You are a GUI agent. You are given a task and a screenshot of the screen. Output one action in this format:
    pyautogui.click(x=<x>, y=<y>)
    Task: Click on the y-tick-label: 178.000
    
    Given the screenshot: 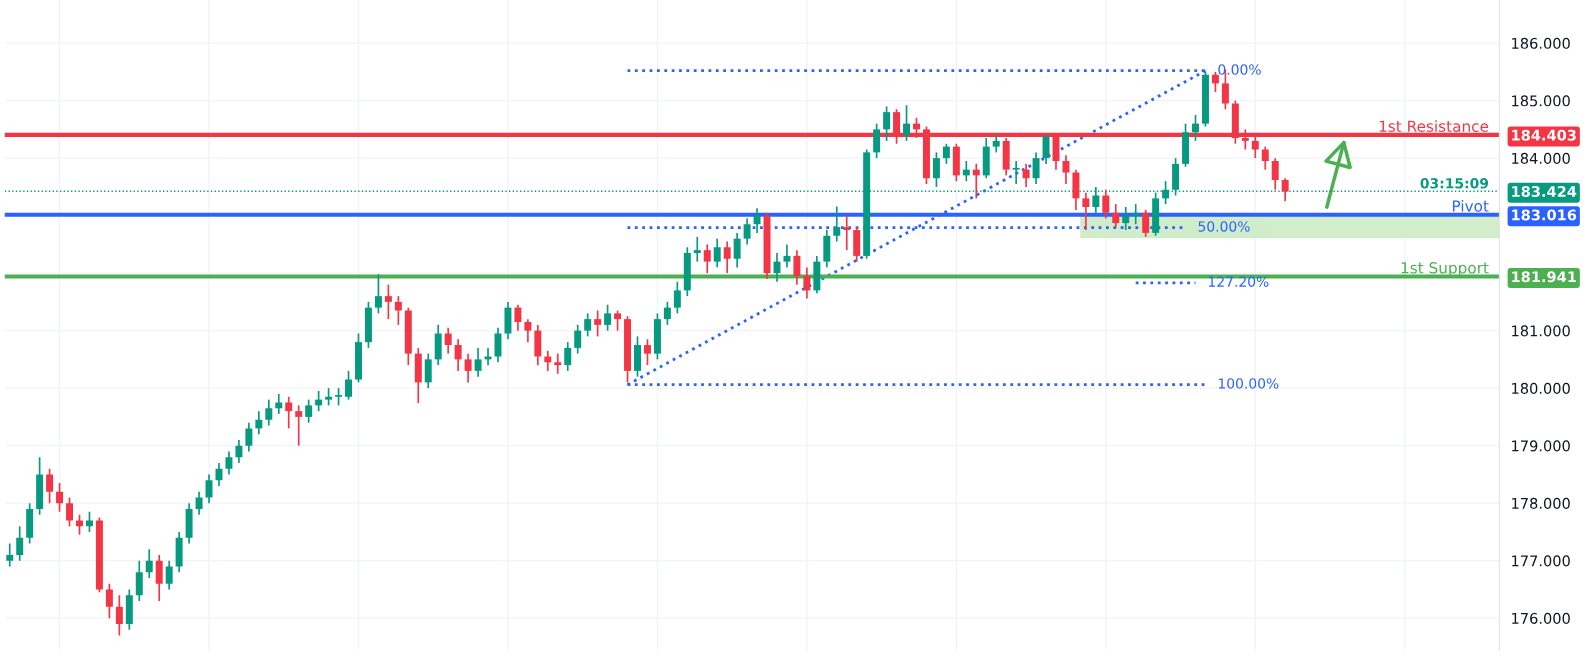 What is the action you would take?
    pyautogui.click(x=1541, y=503)
    